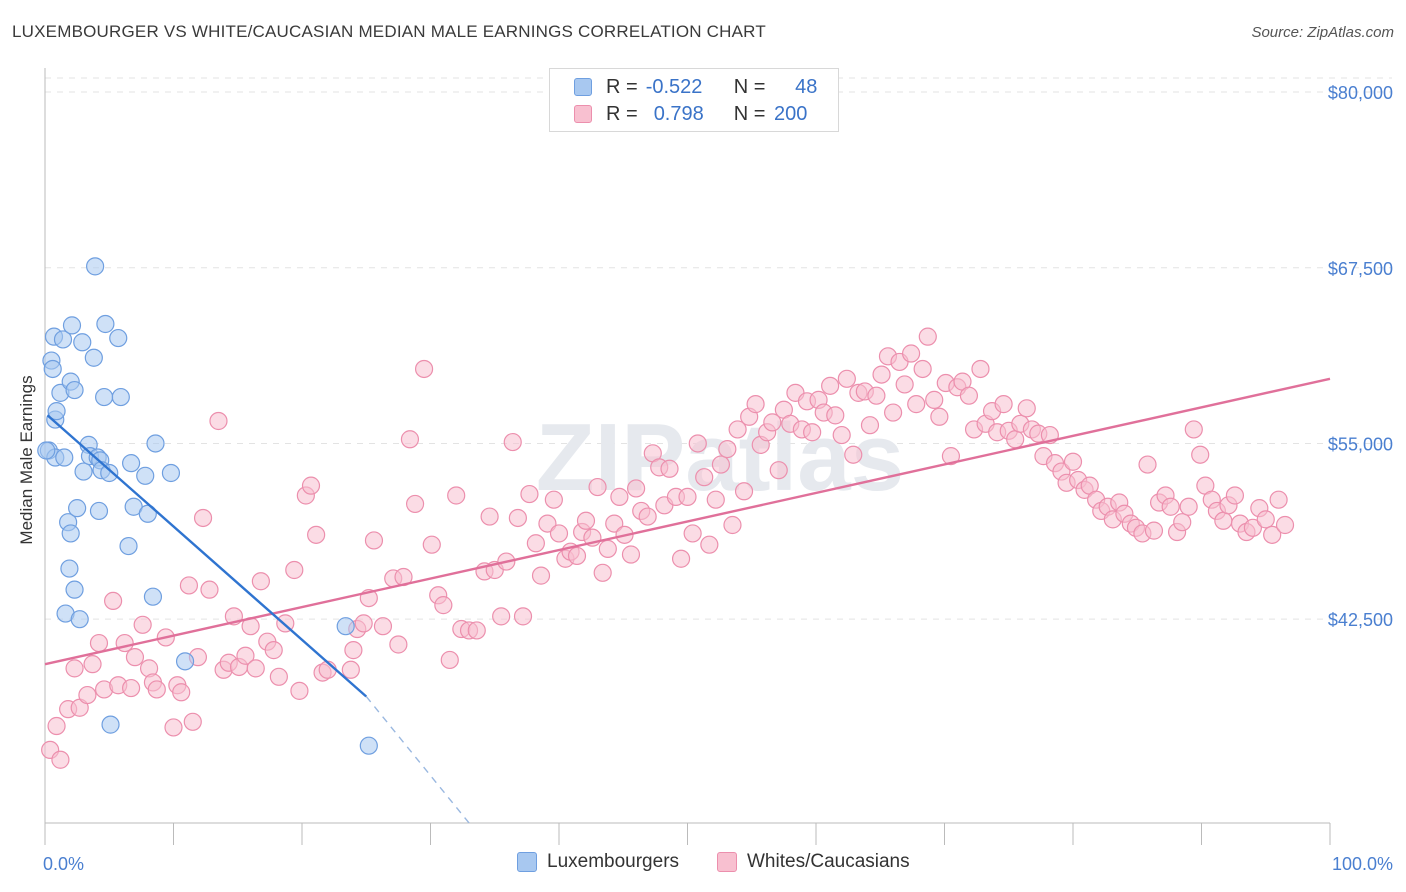 The height and width of the screenshot is (892, 1406). I want to click on legend-r-value: -0.522, so click(674, 86).